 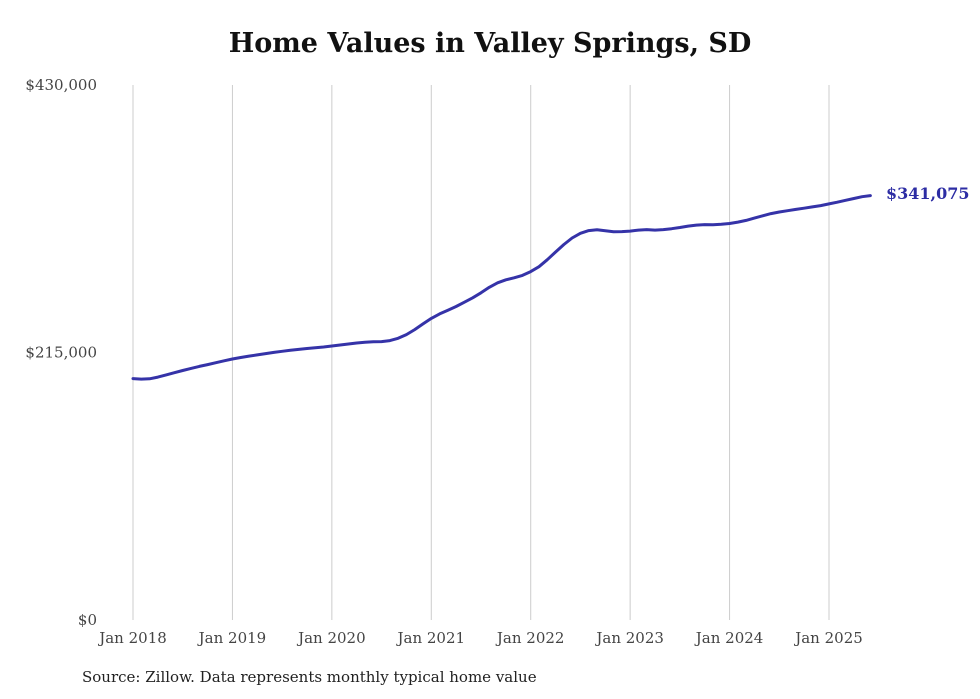 What do you see at coordinates (729, 638) in the screenshot?
I see `x-tick-label: Jan 2024` at bounding box center [729, 638].